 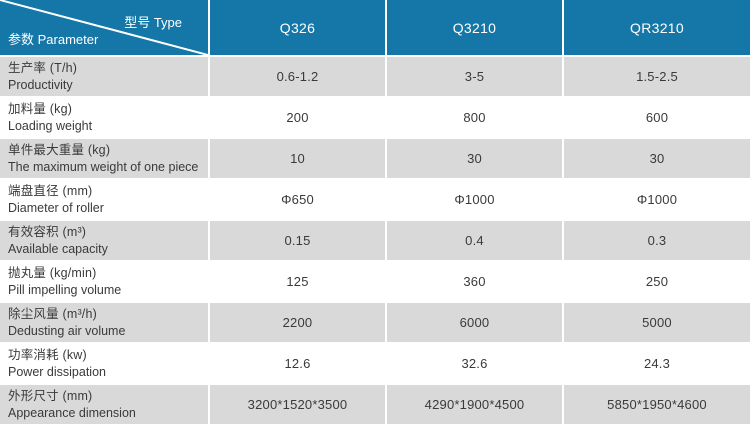 What do you see at coordinates (65, 289) in the screenshot?
I see `param-en: Pill impelling volume` at bounding box center [65, 289].